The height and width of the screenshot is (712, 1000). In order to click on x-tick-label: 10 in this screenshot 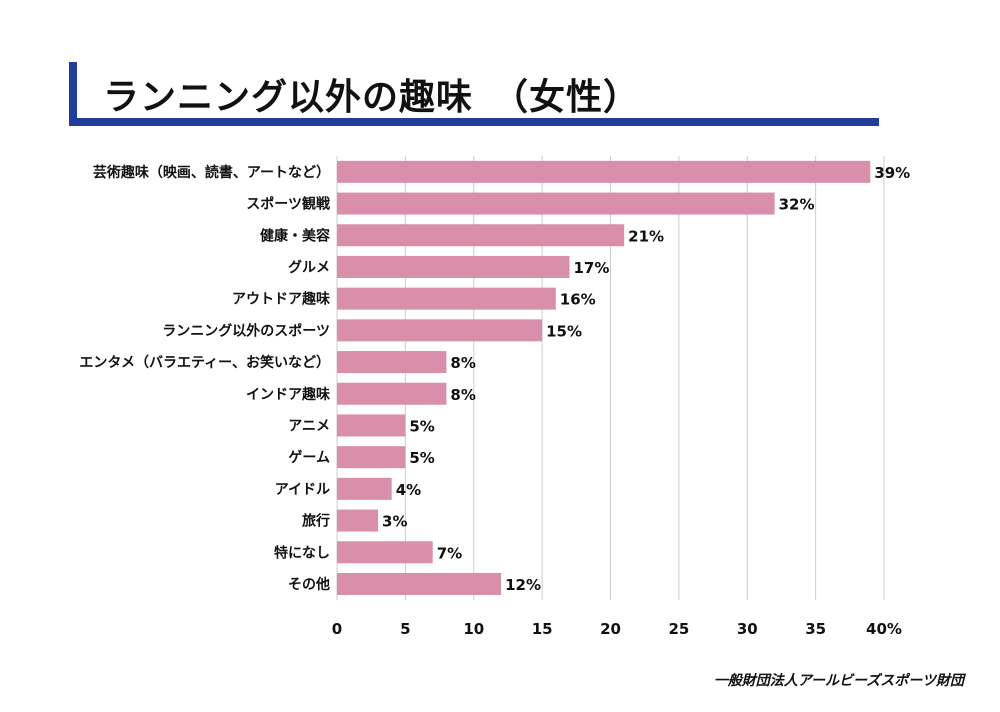, I will do `click(473, 629)`.